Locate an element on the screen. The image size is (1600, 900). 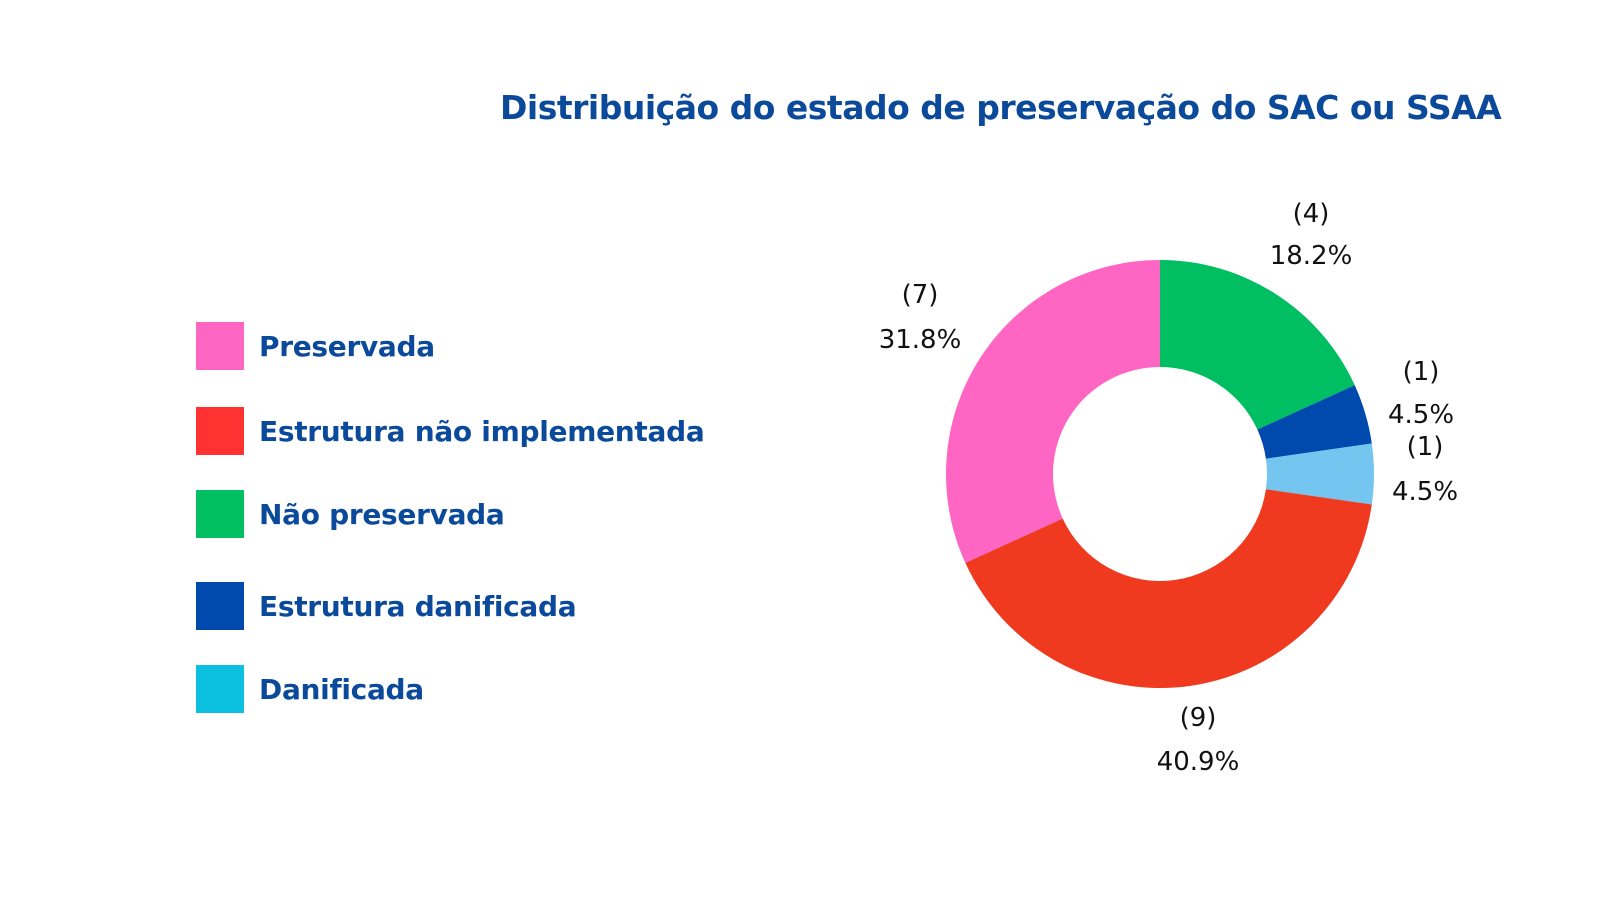
legend-item-estrutura-danificada: Estrutura danificada is located at coordinates (506, 606).